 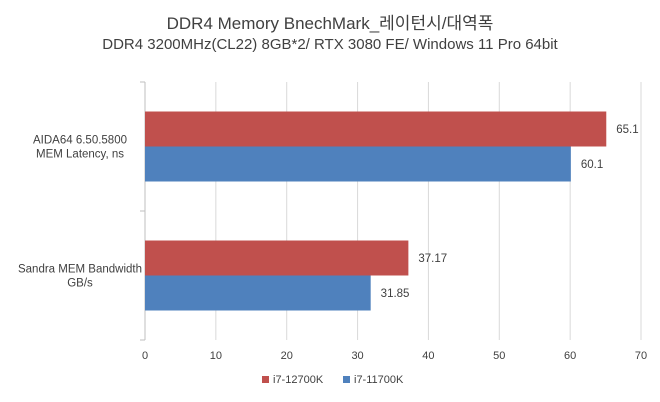 I want to click on x-tick-label-70: 70, so click(x=641, y=356).